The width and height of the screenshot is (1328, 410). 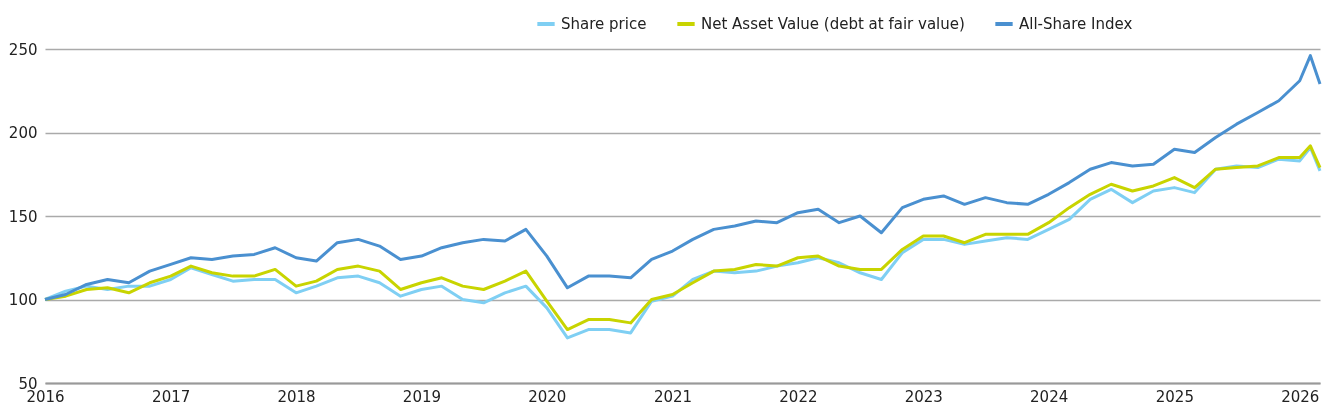 I want to click on legend-label: All-Share Index, so click(x=1076, y=24).